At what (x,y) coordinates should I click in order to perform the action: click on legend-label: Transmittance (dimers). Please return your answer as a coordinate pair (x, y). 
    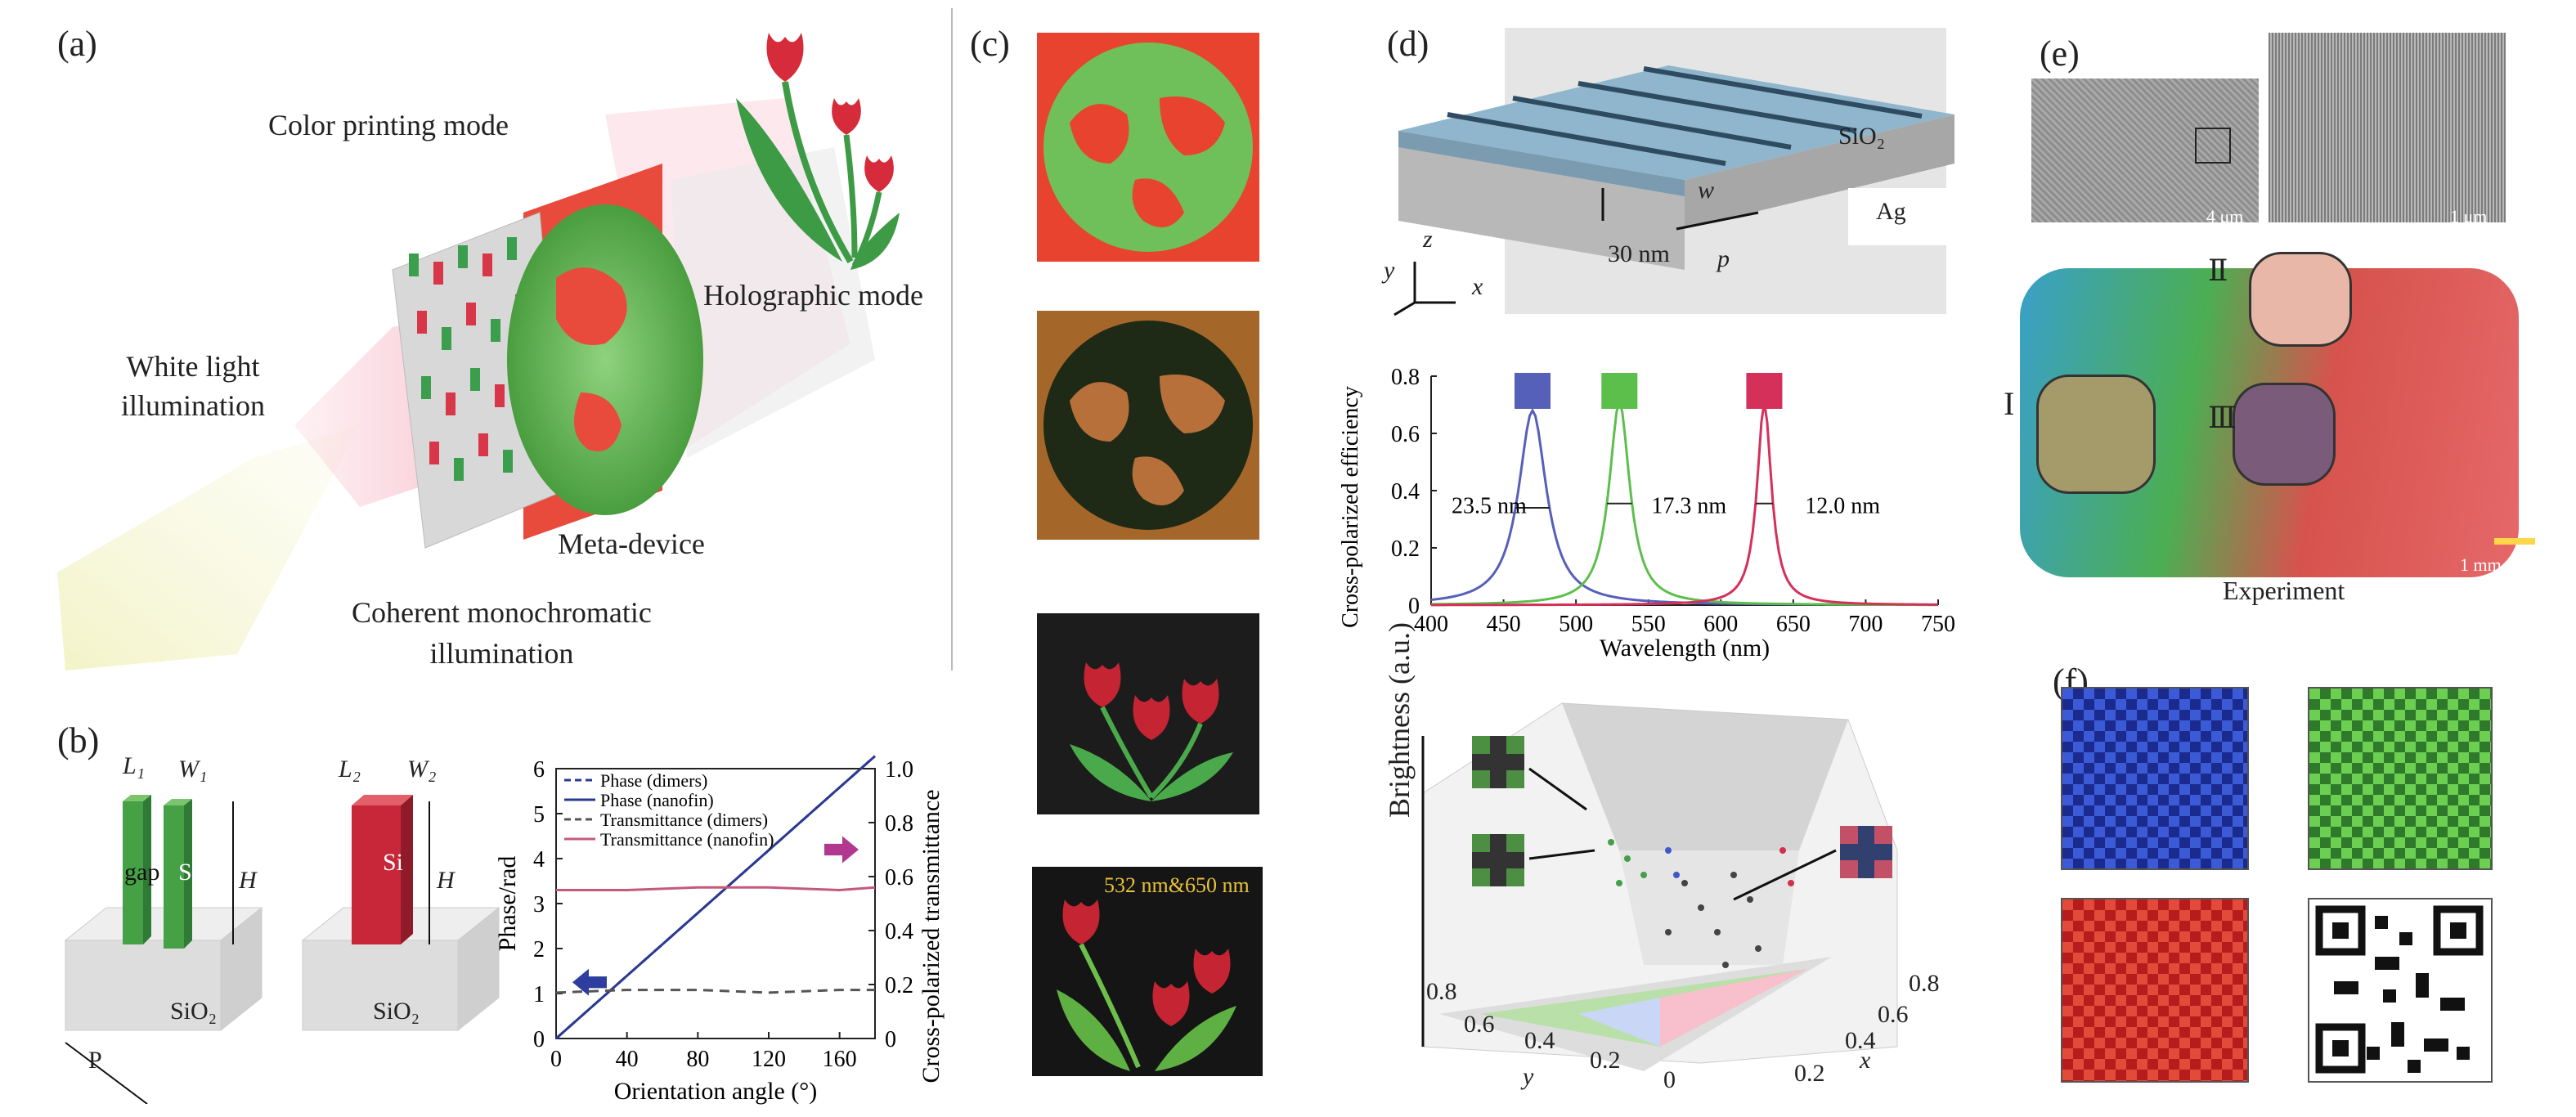
    Looking at the image, I should click on (684, 820).